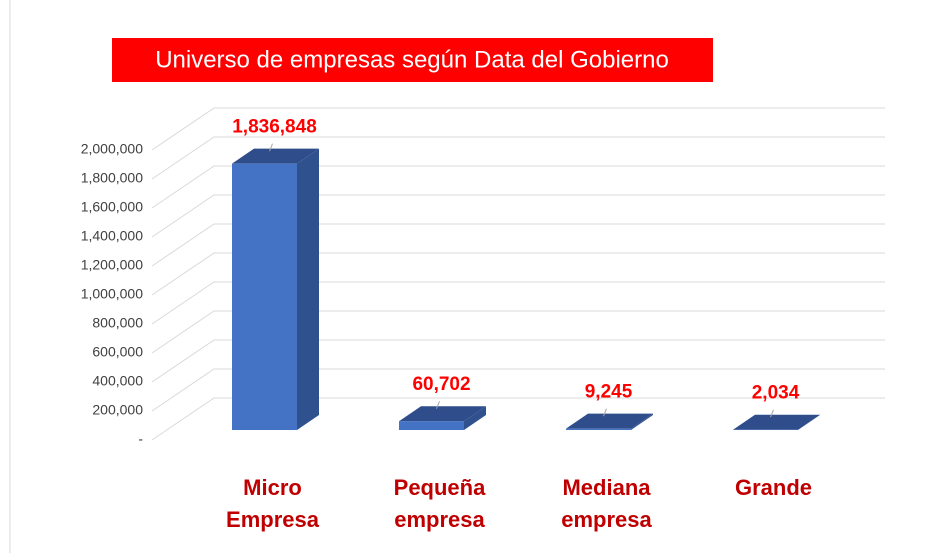 The width and height of the screenshot is (934, 553). I want to click on data-label: 9,245, so click(609, 392).